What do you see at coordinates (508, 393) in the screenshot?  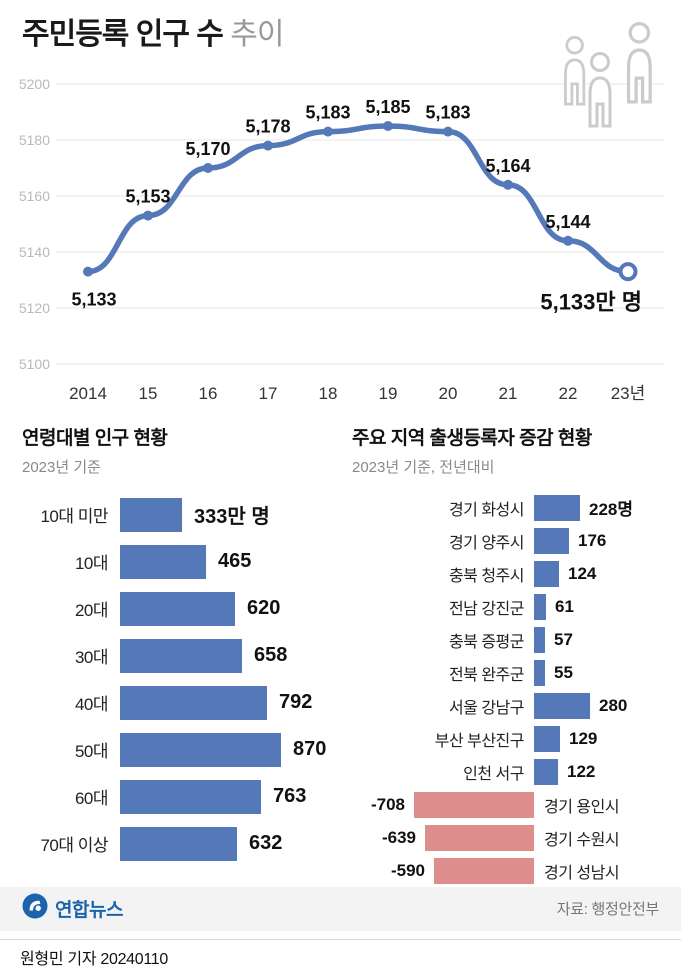 I see `svg-text: 21` at bounding box center [508, 393].